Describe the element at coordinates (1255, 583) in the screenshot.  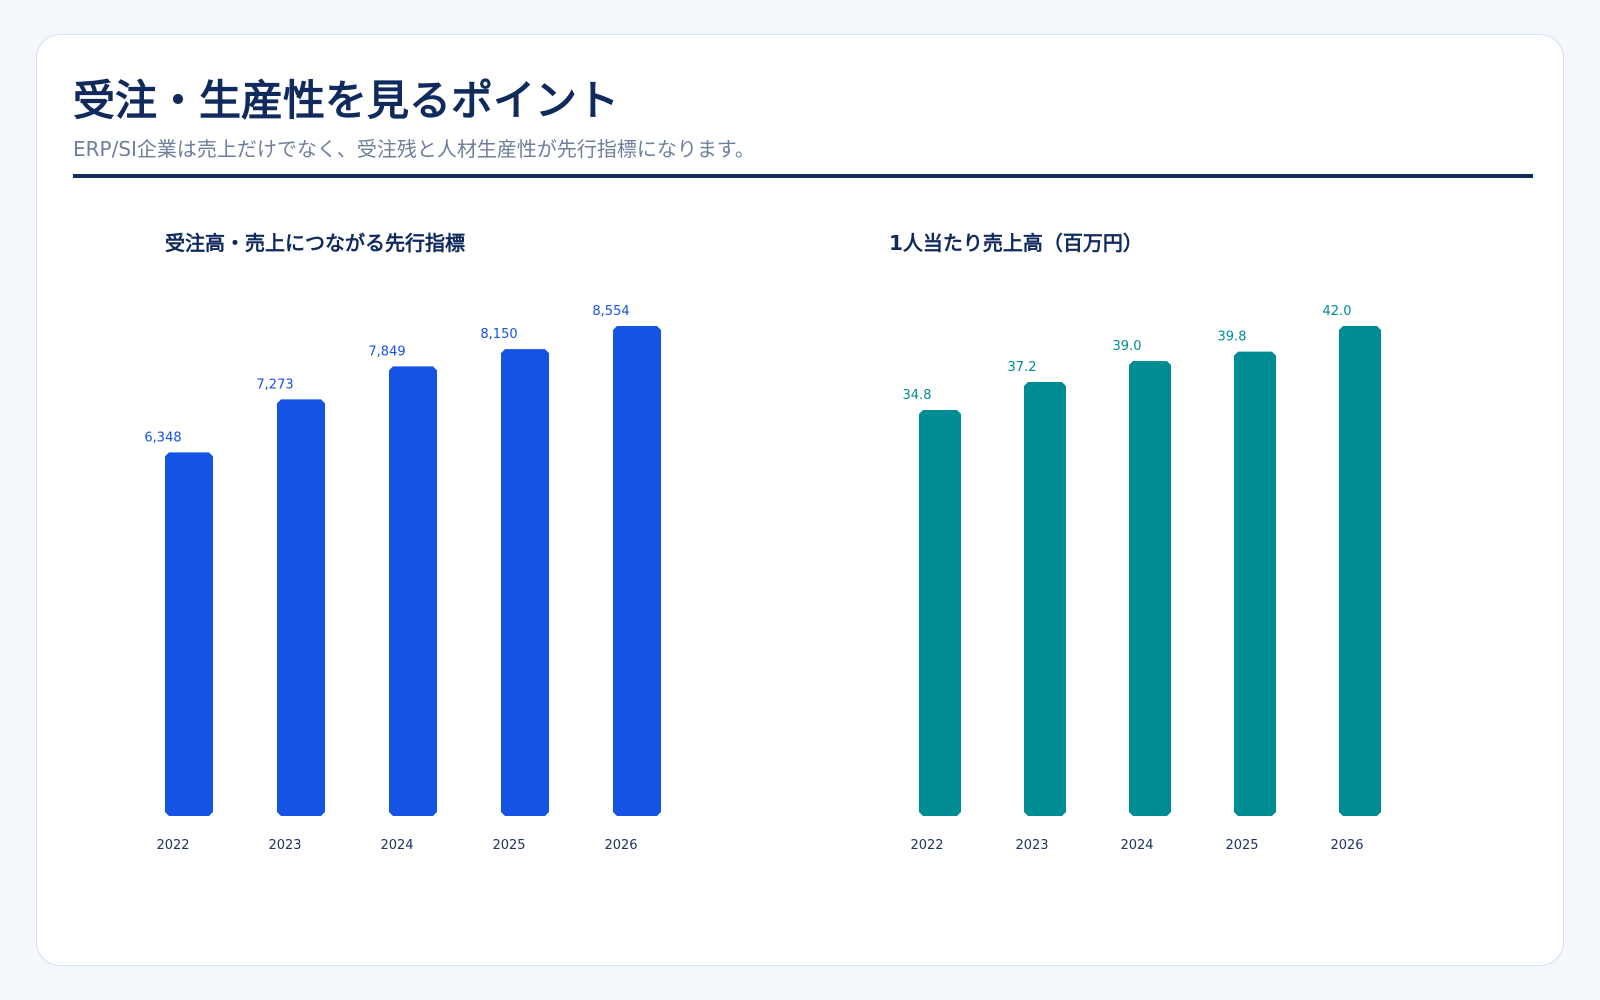
I see `productivity-bar-2025` at that location.